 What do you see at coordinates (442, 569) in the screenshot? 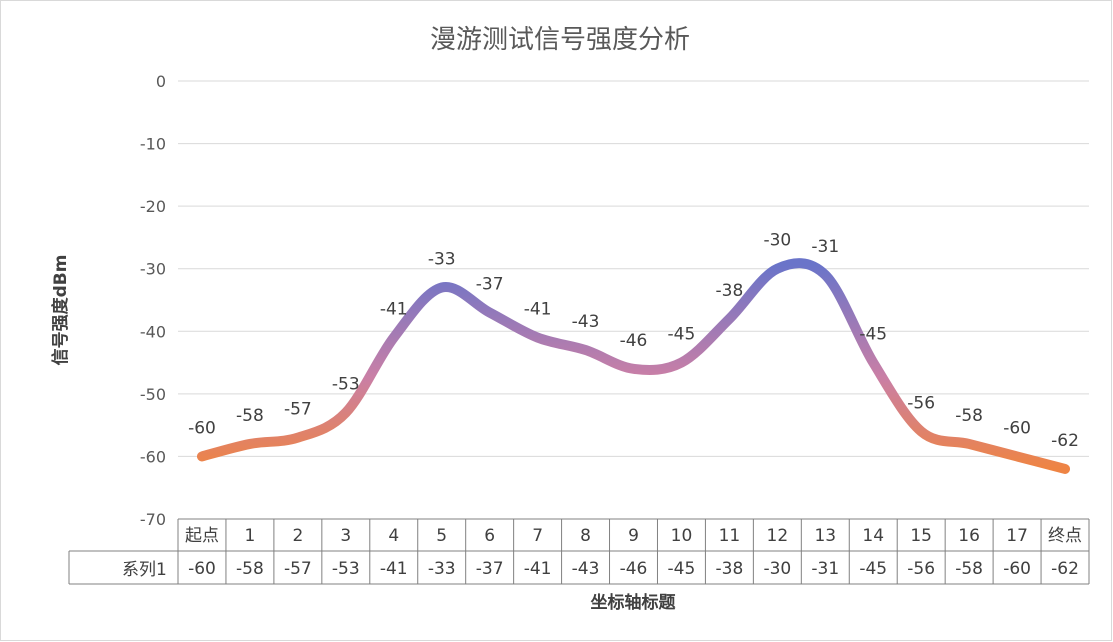
I see `table-value: -33` at bounding box center [442, 569].